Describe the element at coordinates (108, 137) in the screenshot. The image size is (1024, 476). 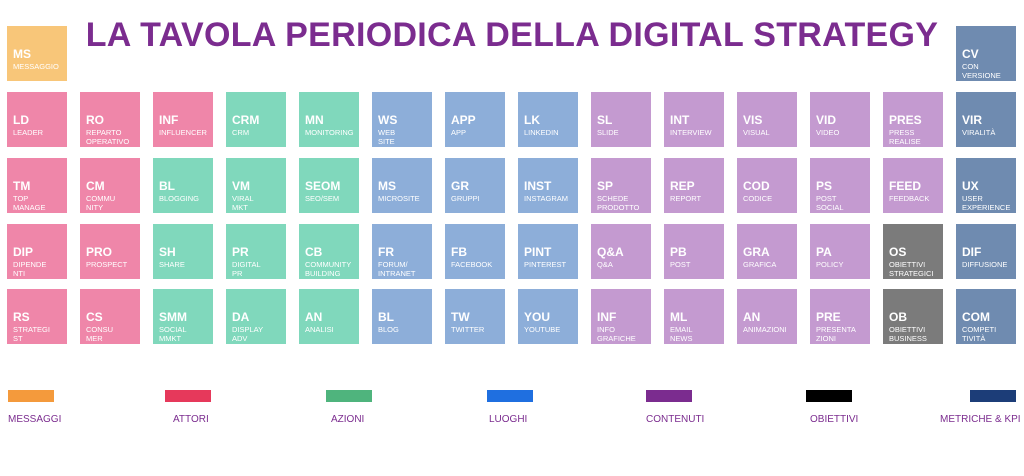
I see `element-name: REPARTO OPERATIVO` at that location.